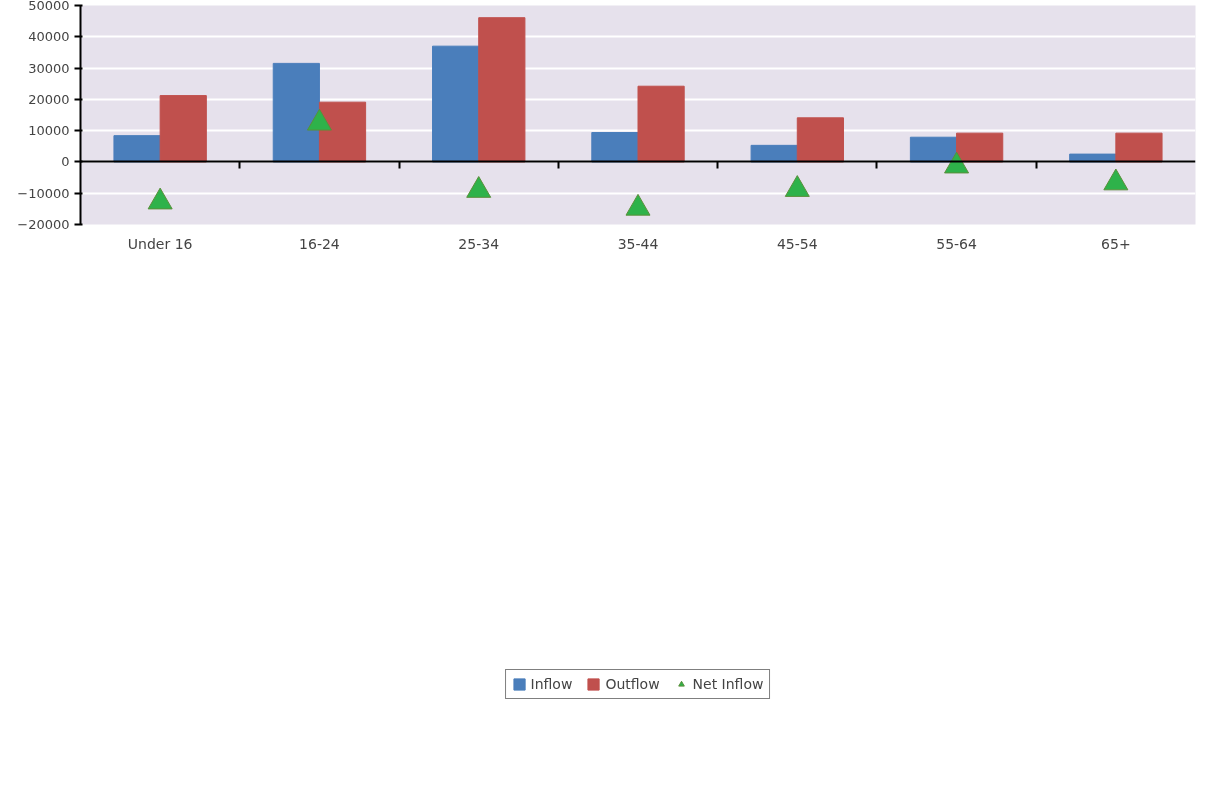 This screenshot has height=789, width=1209. What do you see at coordinates (49, 68) in the screenshot?
I see `y-tick-label: 30000` at bounding box center [49, 68].